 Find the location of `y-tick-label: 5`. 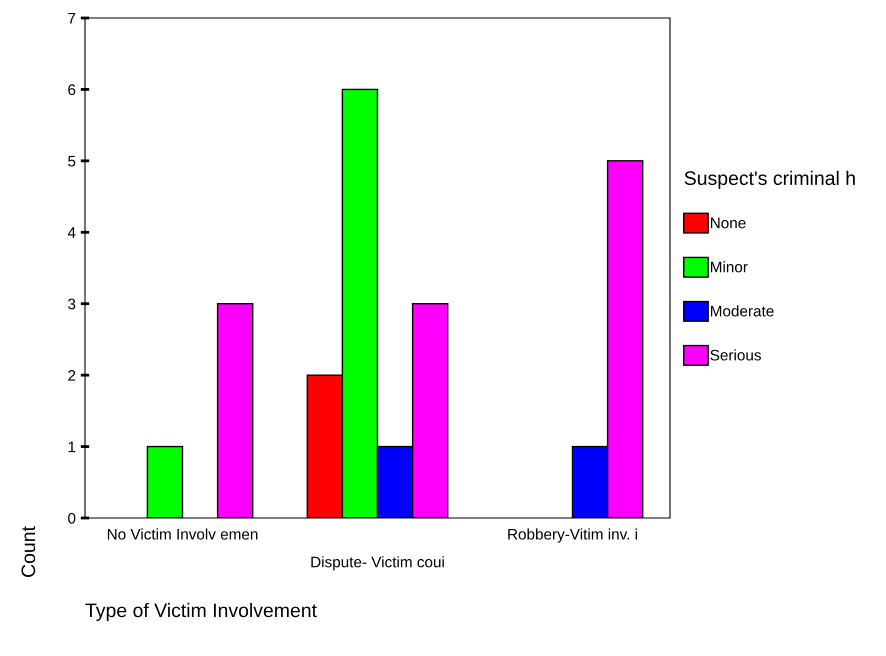

y-tick-label: 5 is located at coordinates (72, 161).